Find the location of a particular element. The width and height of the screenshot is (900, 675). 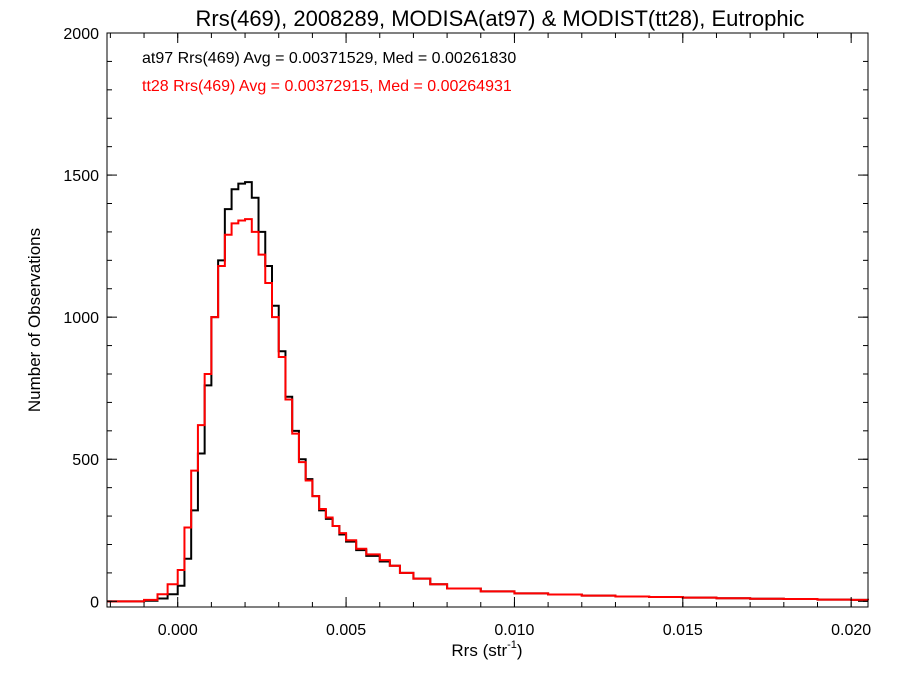

y-tick-label: 0 is located at coordinates (94, 602).